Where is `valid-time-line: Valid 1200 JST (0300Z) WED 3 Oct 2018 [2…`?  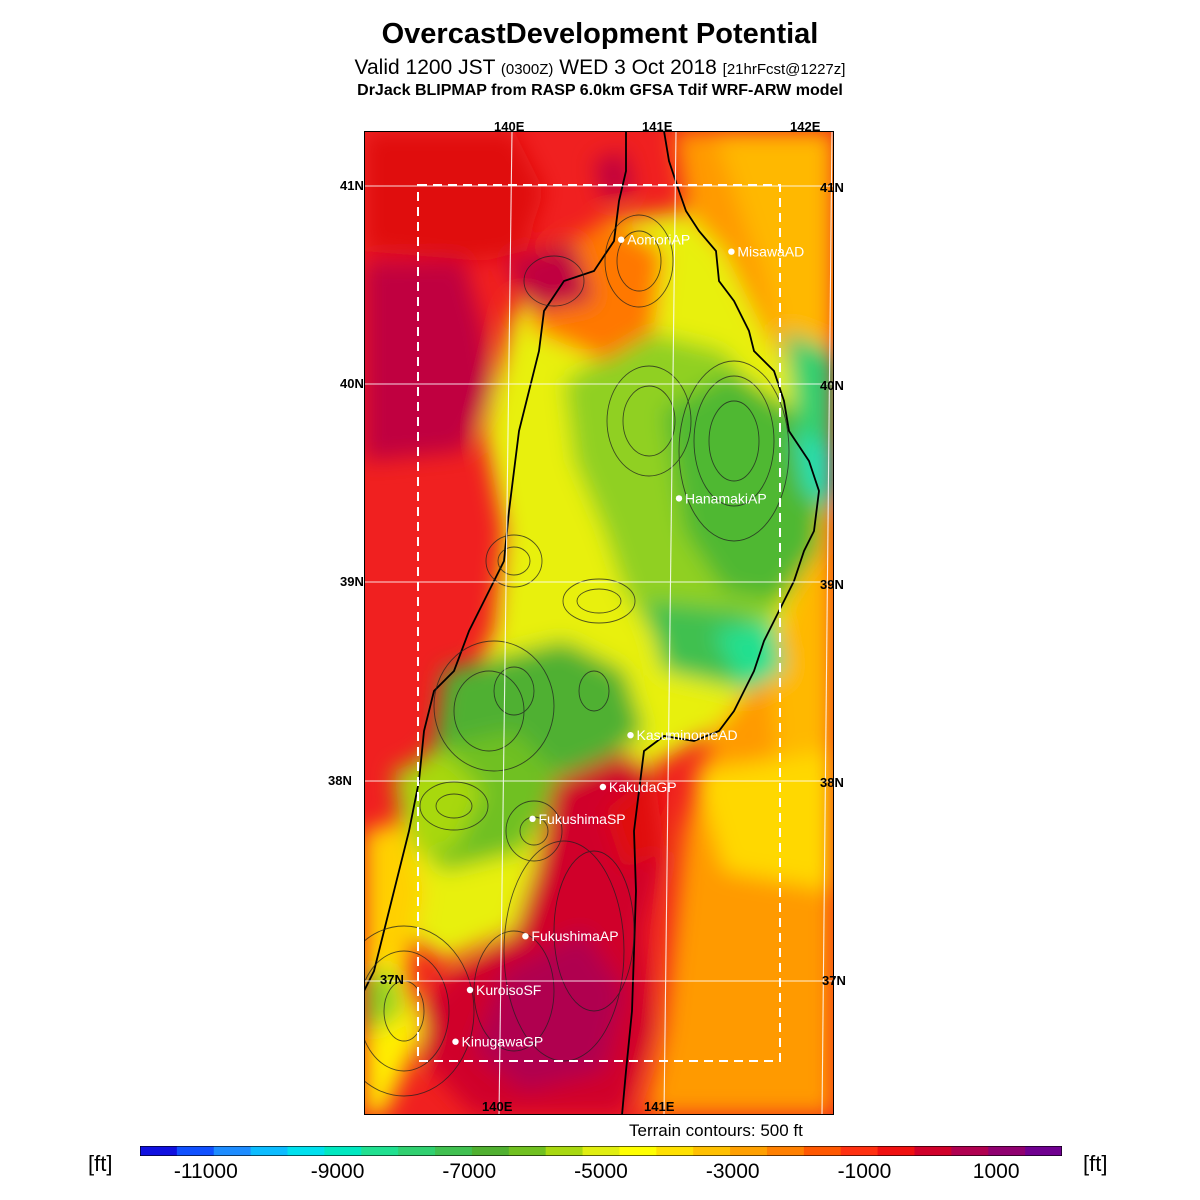
valid-time-line: Valid 1200 JST (0300Z) WED 3 Oct 2018 [2… is located at coordinates (600, 68).